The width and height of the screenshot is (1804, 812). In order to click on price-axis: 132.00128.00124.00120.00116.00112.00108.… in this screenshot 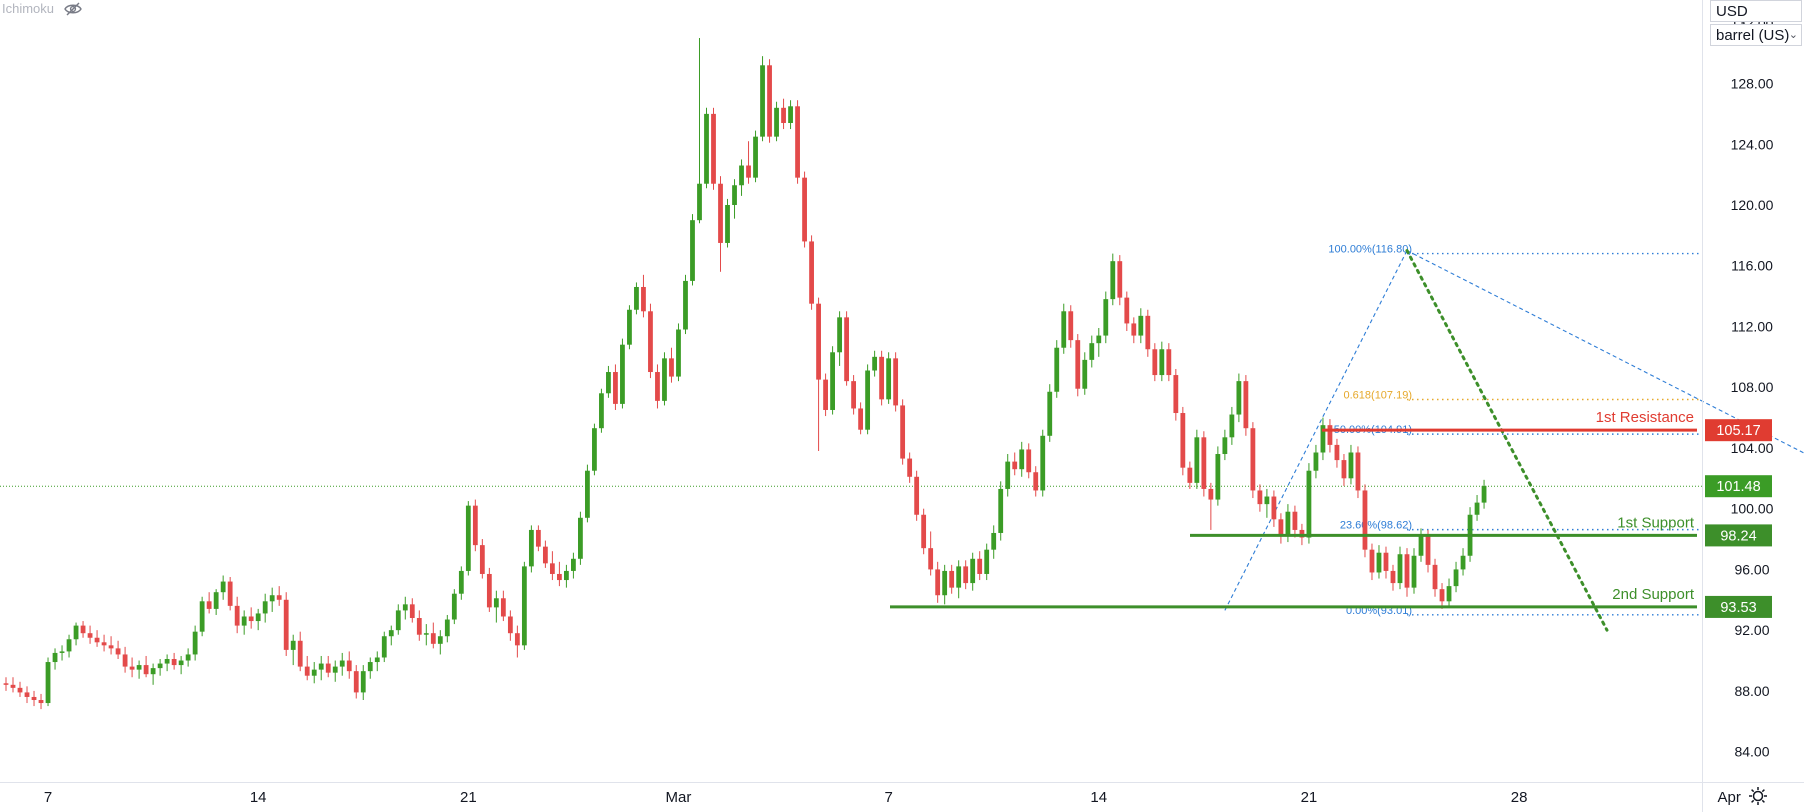, I will do `click(1738, 406)`.